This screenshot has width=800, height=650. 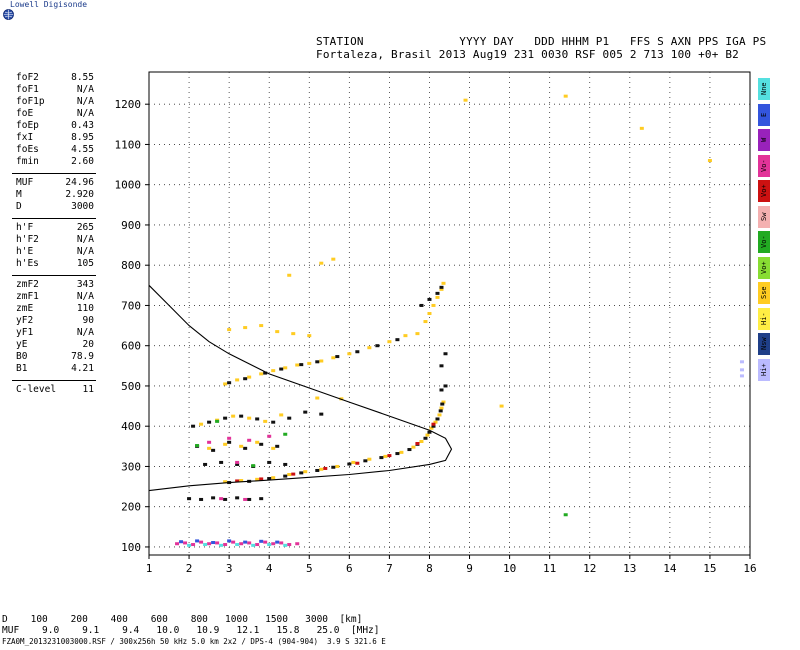 I want to click on x-tick-label: 9, so click(x=469, y=568).